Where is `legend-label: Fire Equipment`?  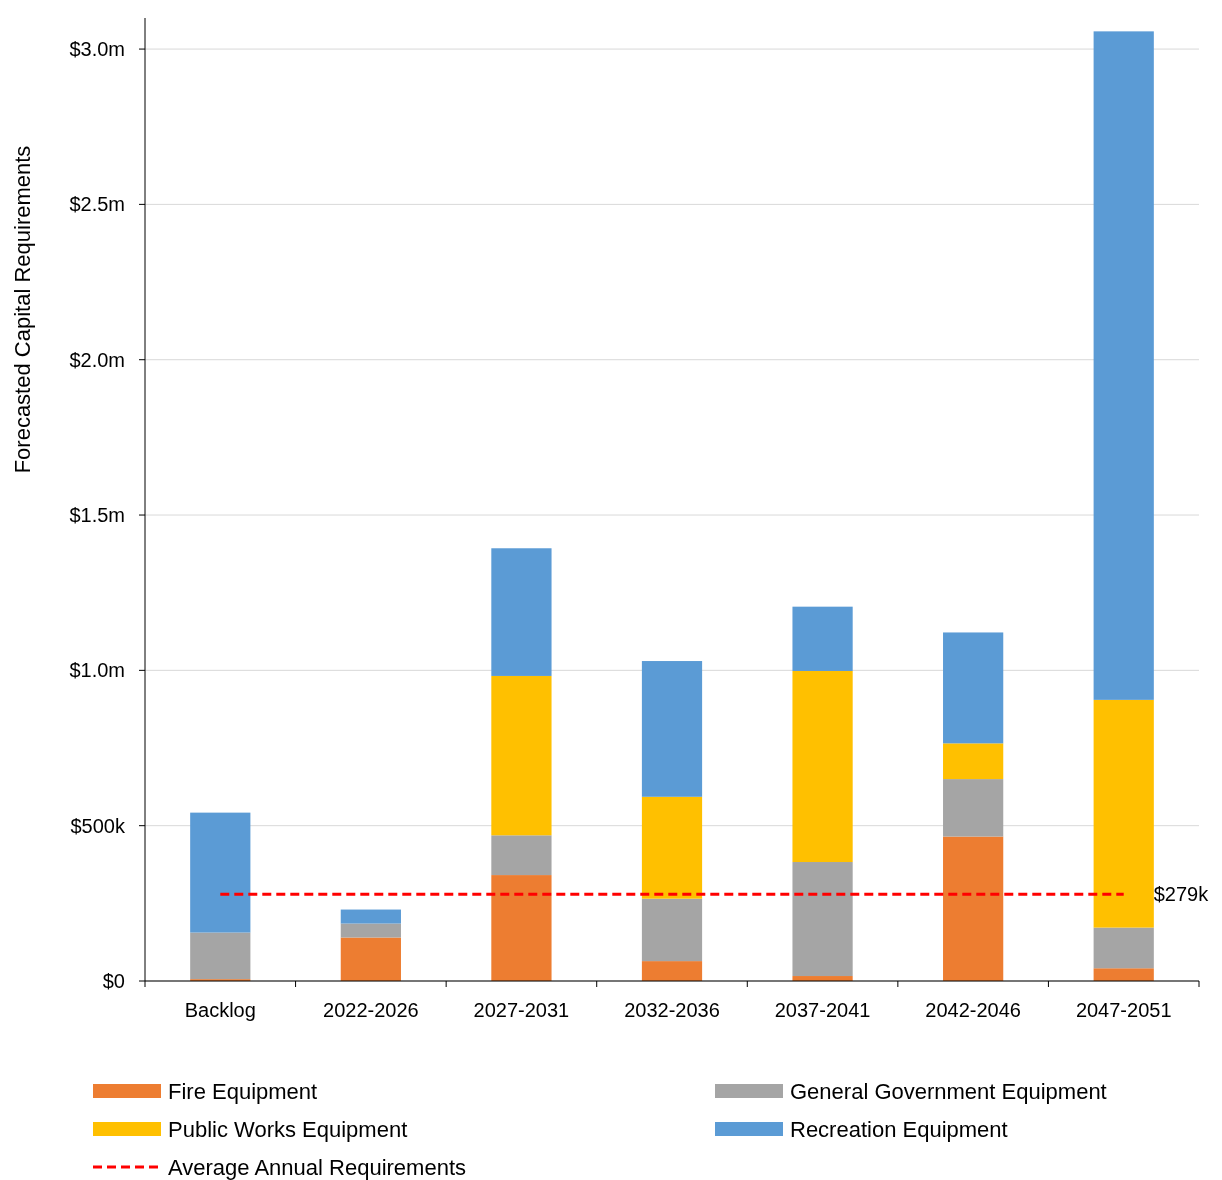
legend-label: Fire Equipment is located at coordinates (243, 1091).